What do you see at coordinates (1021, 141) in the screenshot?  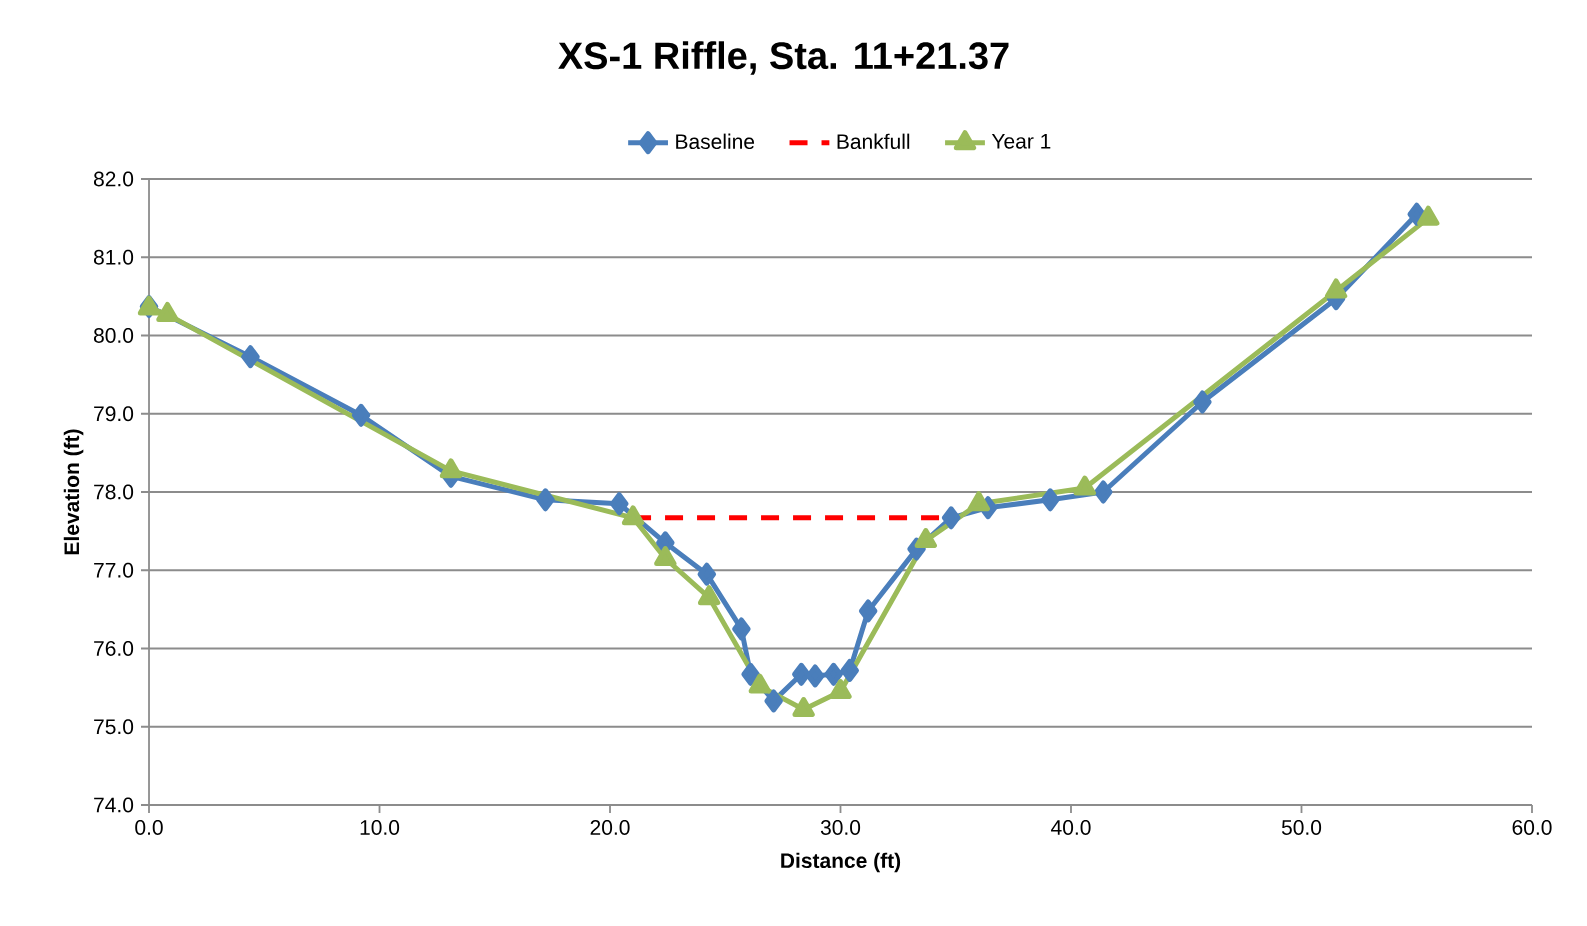 I see `legend-label: Year 1` at bounding box center [1021, 141].